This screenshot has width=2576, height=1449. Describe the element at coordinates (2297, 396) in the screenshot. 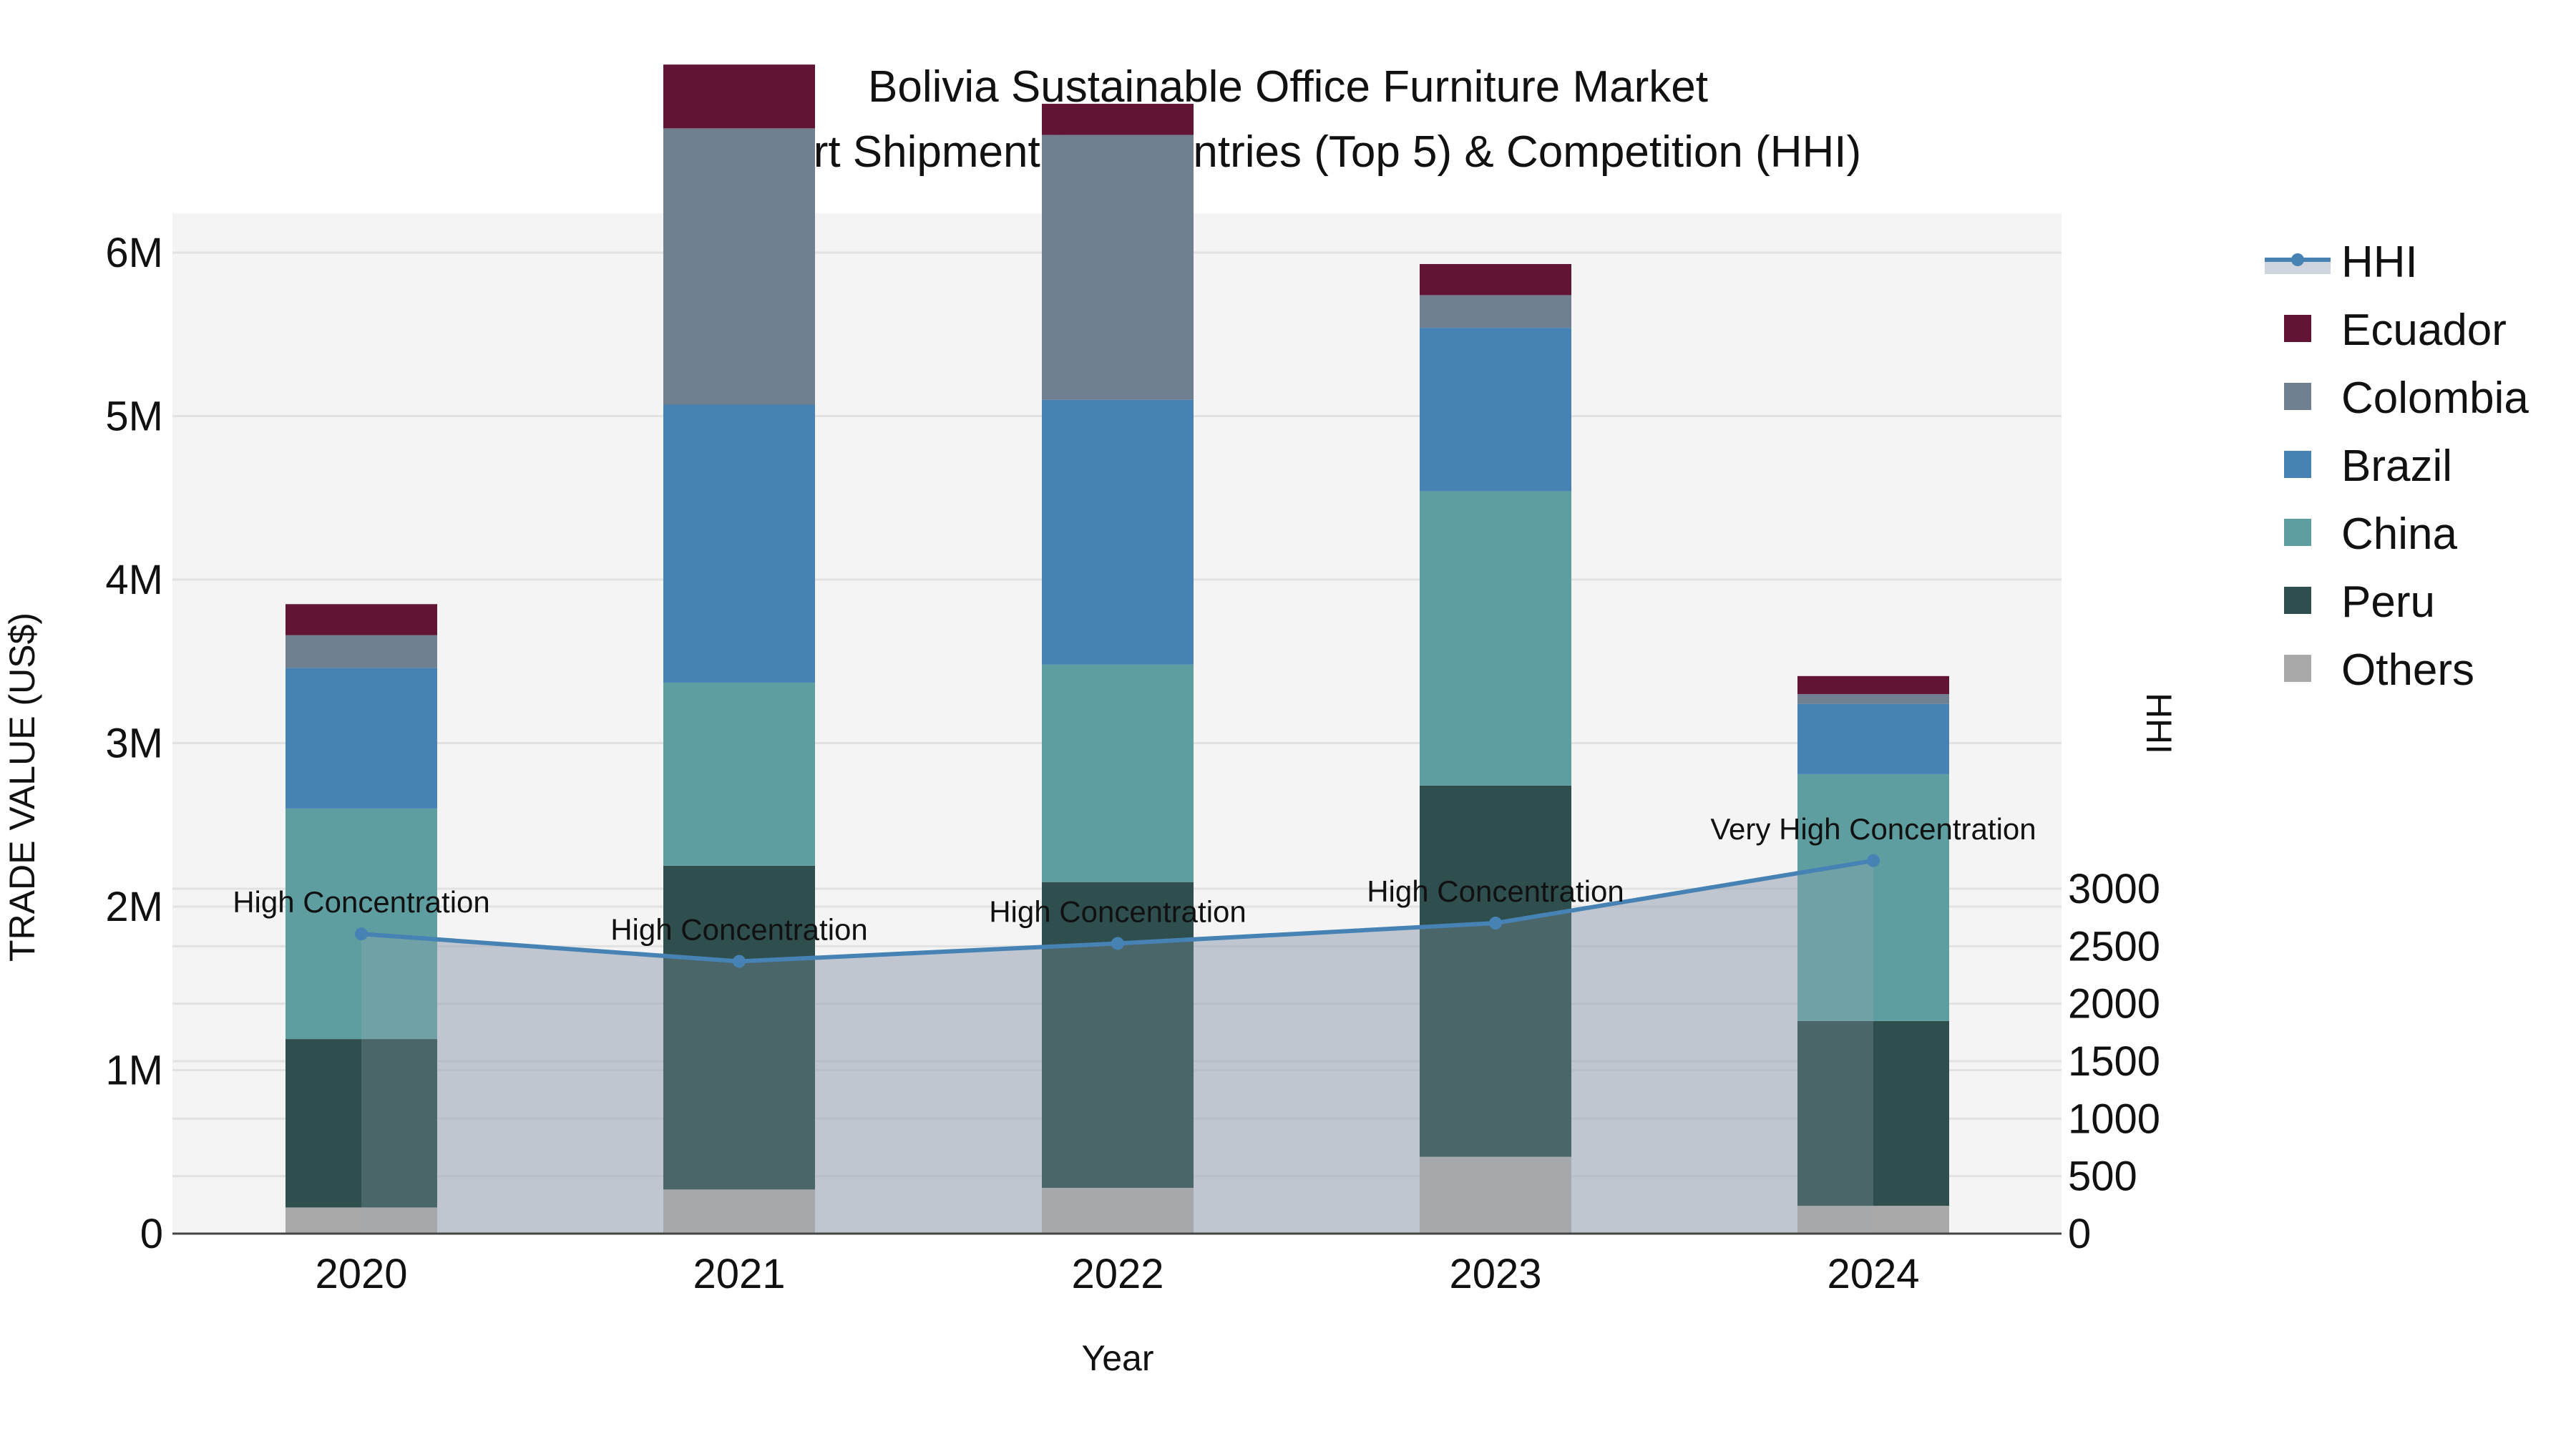

I see `legend-swatch-colombia` at that location.